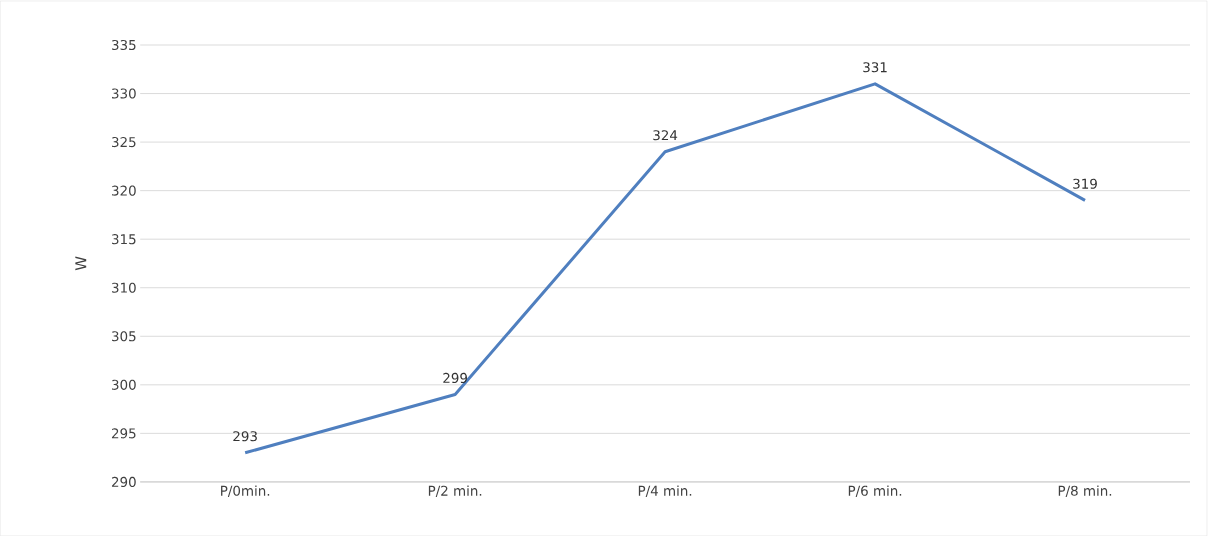  Describe the element at coordinates (124, 287) in the screenshot. I see `y-tick-label: 310` at that location.